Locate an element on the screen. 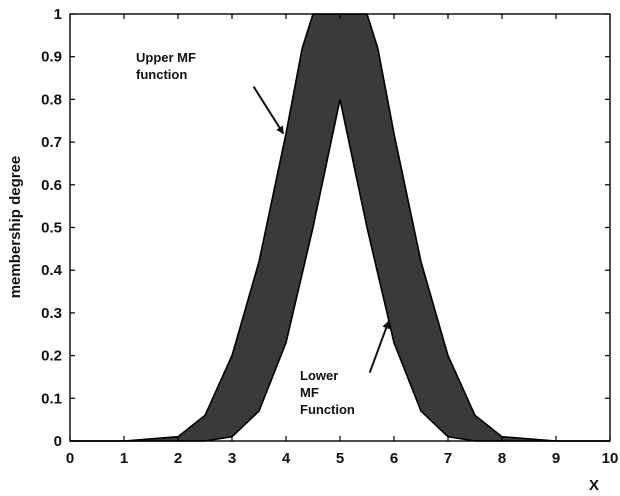  y-tick-label: 0.3 is located at coordinates (51, 313).